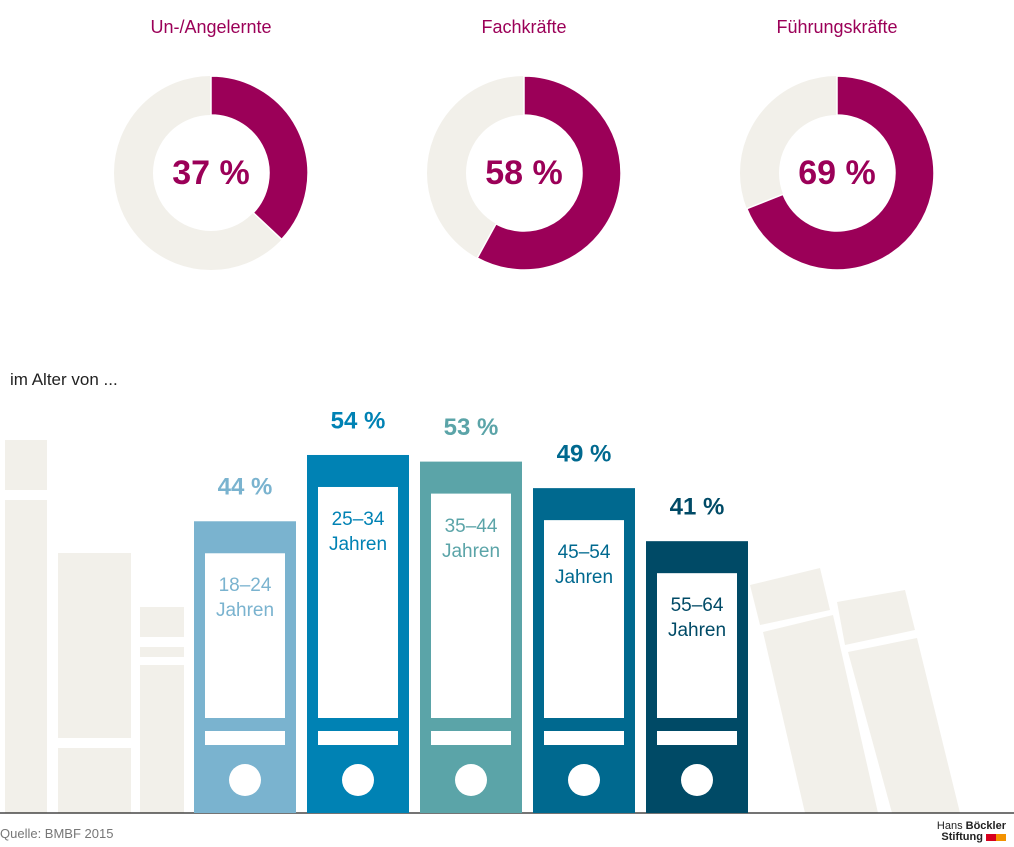 This screenshot has height=847, width=1014. What do you see at coordinates (697, 618) in the screenshot?
I see `bar-category-label: 55–64 Jahren` at bounding box center [697, 618].